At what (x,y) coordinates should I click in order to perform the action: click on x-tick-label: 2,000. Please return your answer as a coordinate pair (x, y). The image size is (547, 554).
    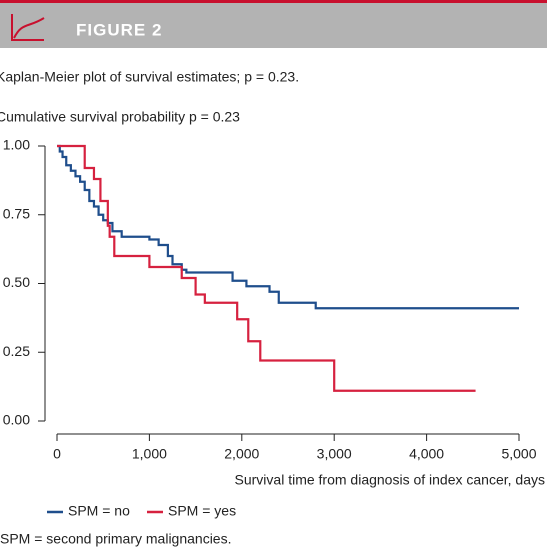
    Looking at the image, I should click on (241, 454).